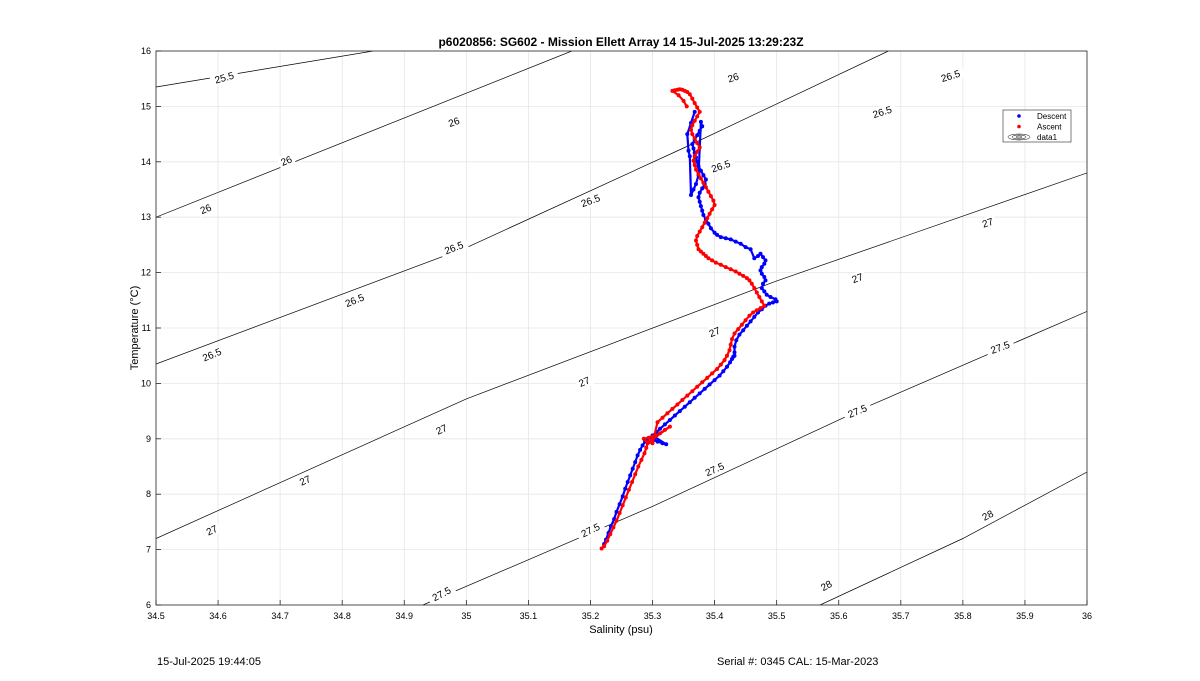 Image resolution: width=1200 pixels, height=681 pixels. I want to click on legend-contour-icon, so click(1019, 137).